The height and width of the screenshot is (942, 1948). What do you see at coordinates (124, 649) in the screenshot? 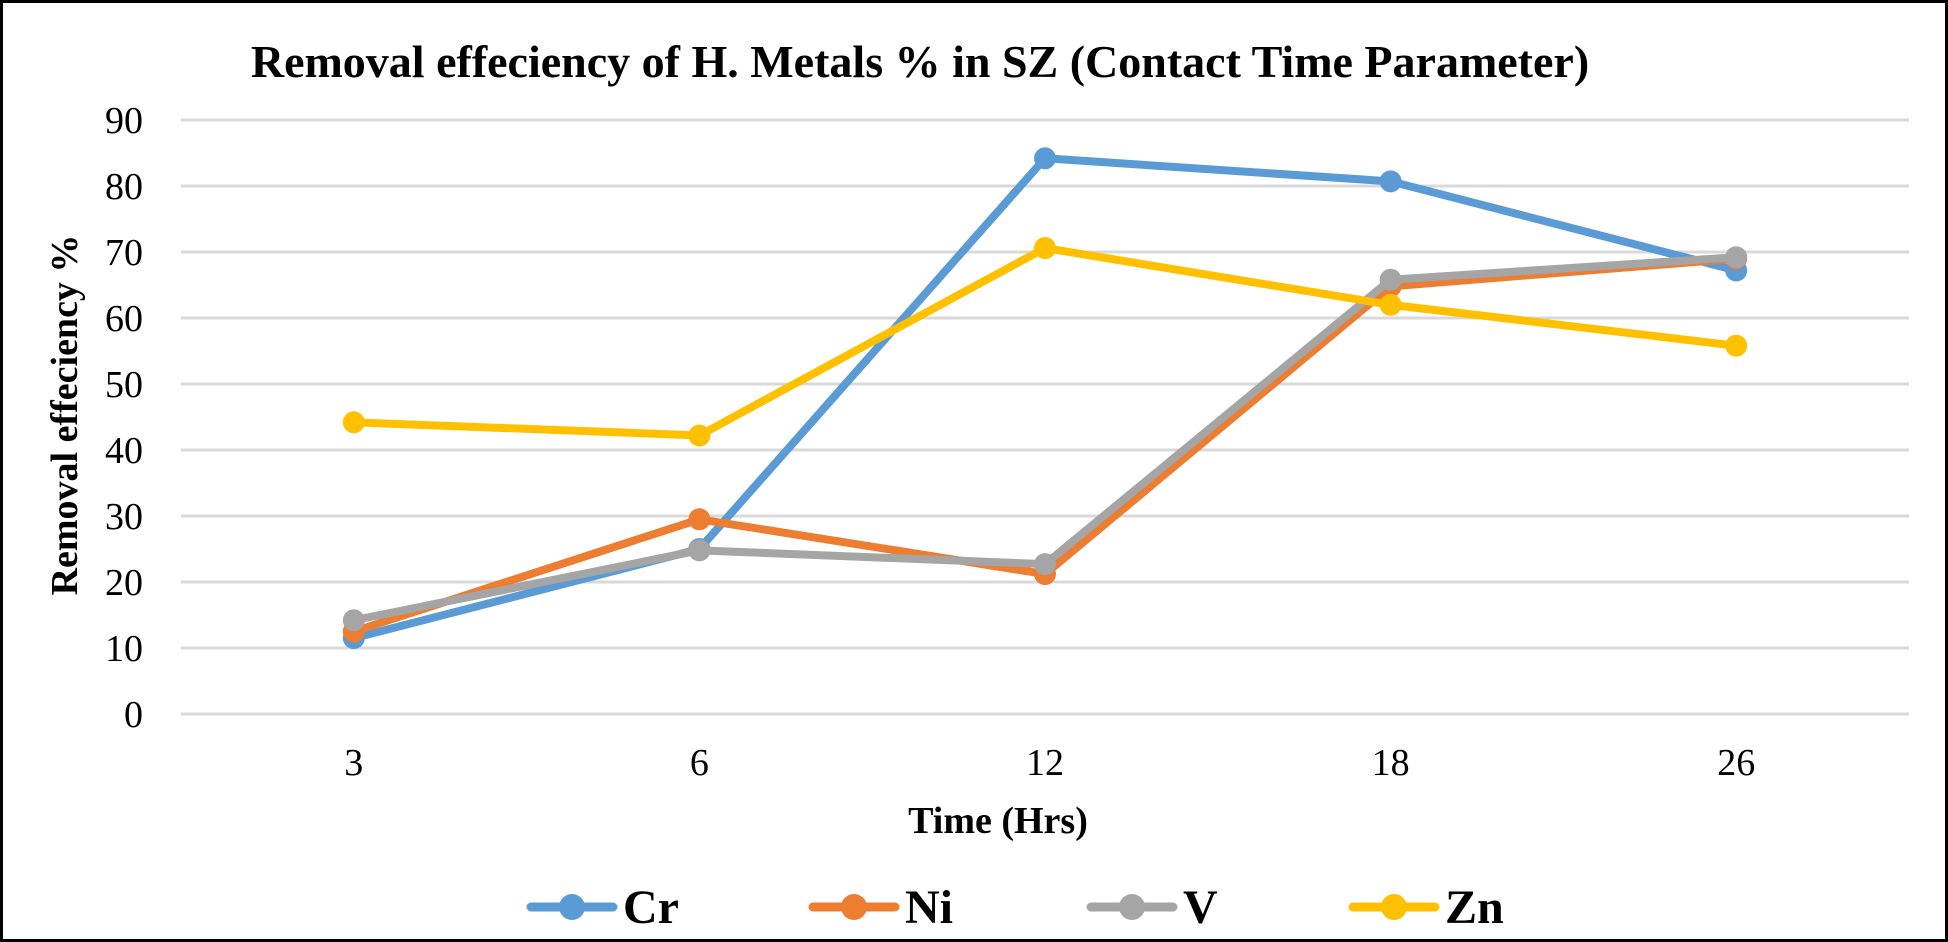
I see `y-tick-label: 10` at bounding box center [124, 649].